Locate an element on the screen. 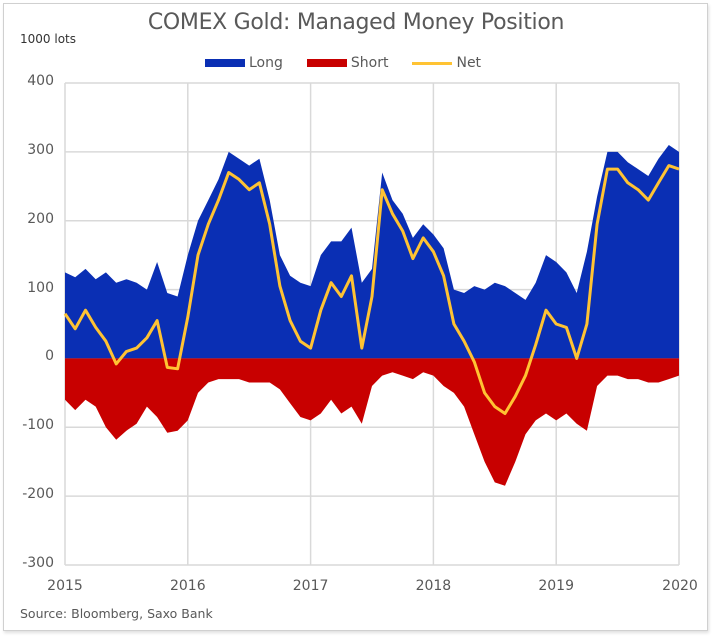 The height and width of the screenshot is (638, 712). chart-title: COMEX Gold: Managed Money Position is located at coordinates (356, 22).